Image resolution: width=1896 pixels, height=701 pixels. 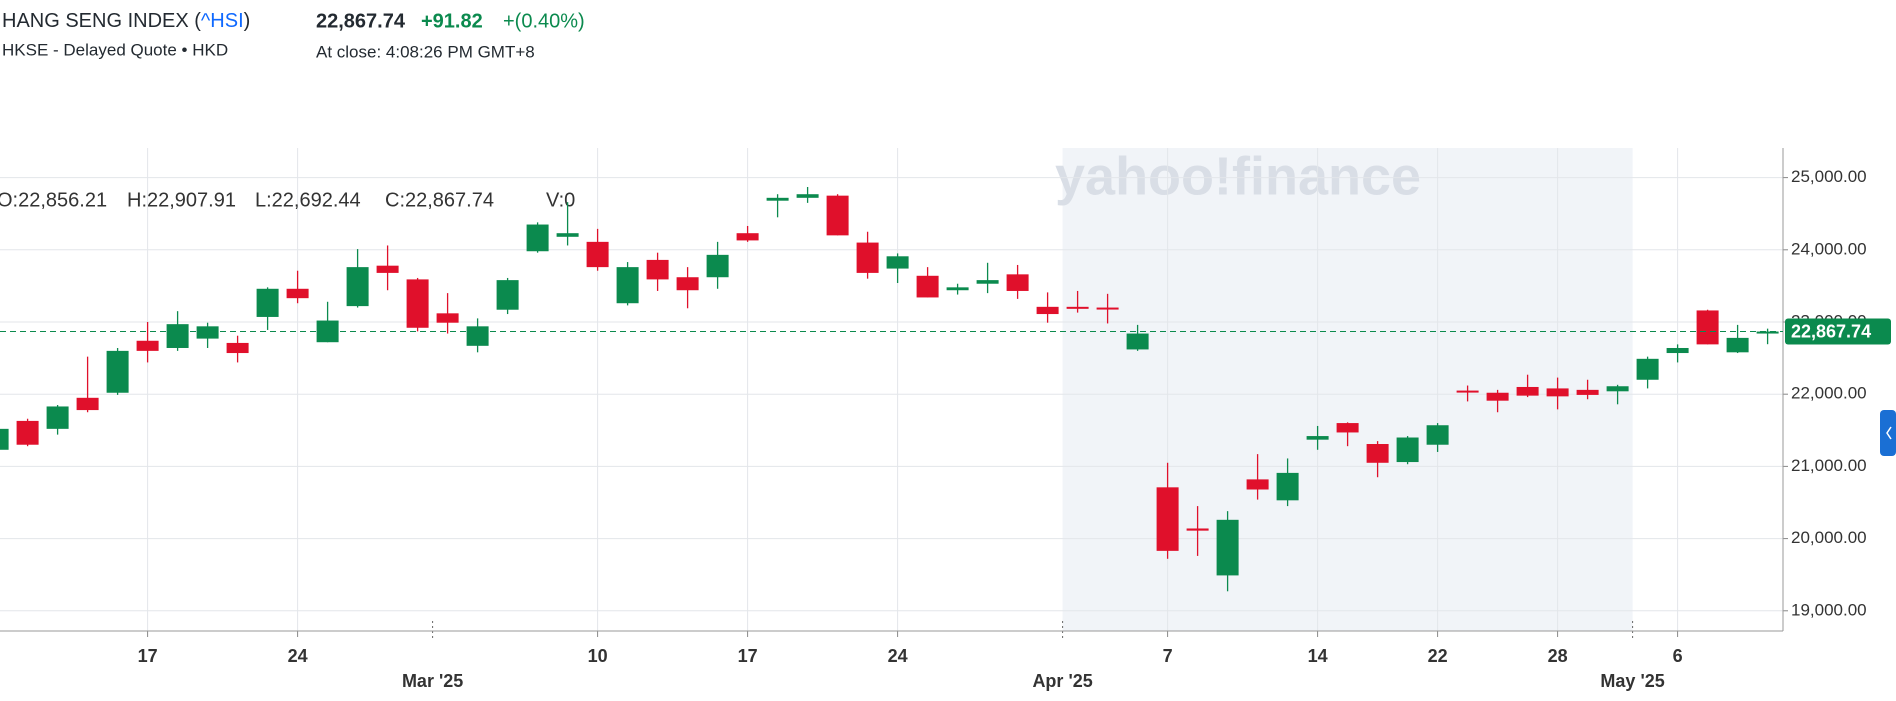 What do you see at coordinates (1062, 681) in the screenshot?
I see `month-label: Apr '25` at bounding box center [1062, 681].